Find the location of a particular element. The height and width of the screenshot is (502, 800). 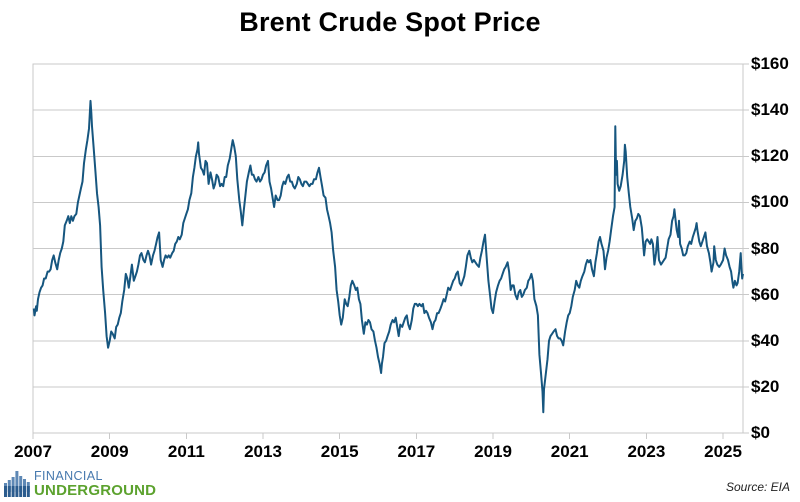

y-tick-label-120: $120 is located at coordinates (770, 156).